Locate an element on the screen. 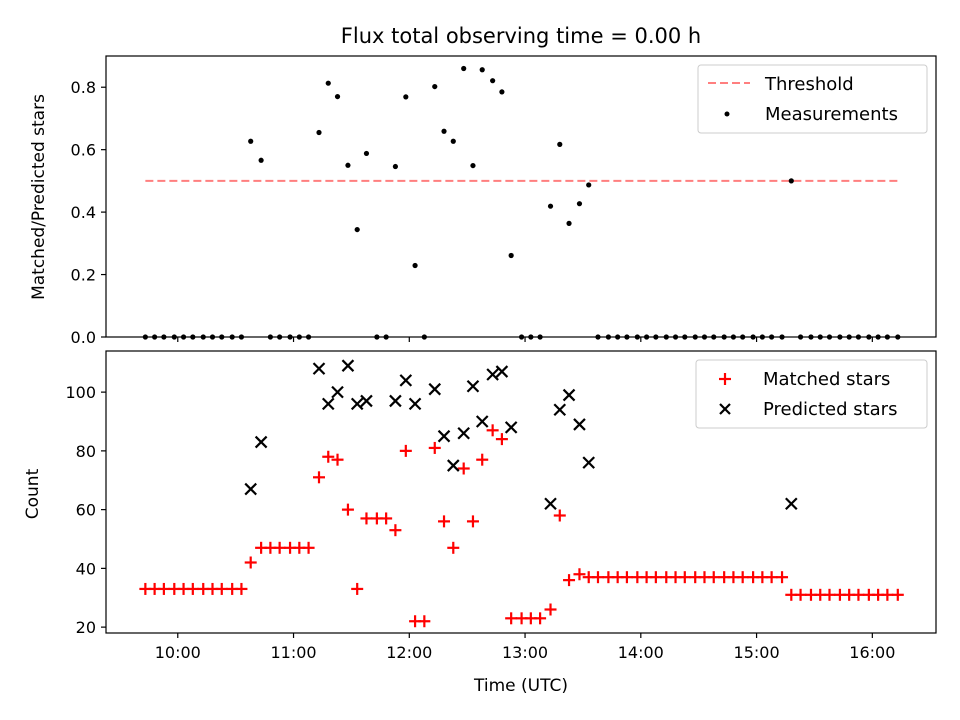 This screenshot has width=960, height=720. threshold-legend-label: Threshold is located at coordinates (809, 84).